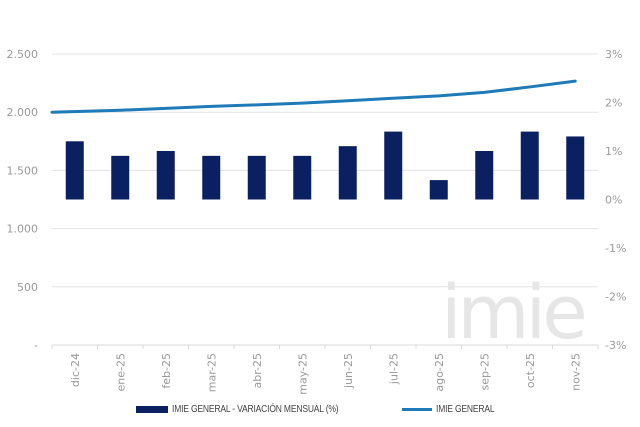 The image size is (640, 427). Describe the element at coordinates (613, 103) in the screenshot. I see `right-axis-tick-label: 2%` at that location.